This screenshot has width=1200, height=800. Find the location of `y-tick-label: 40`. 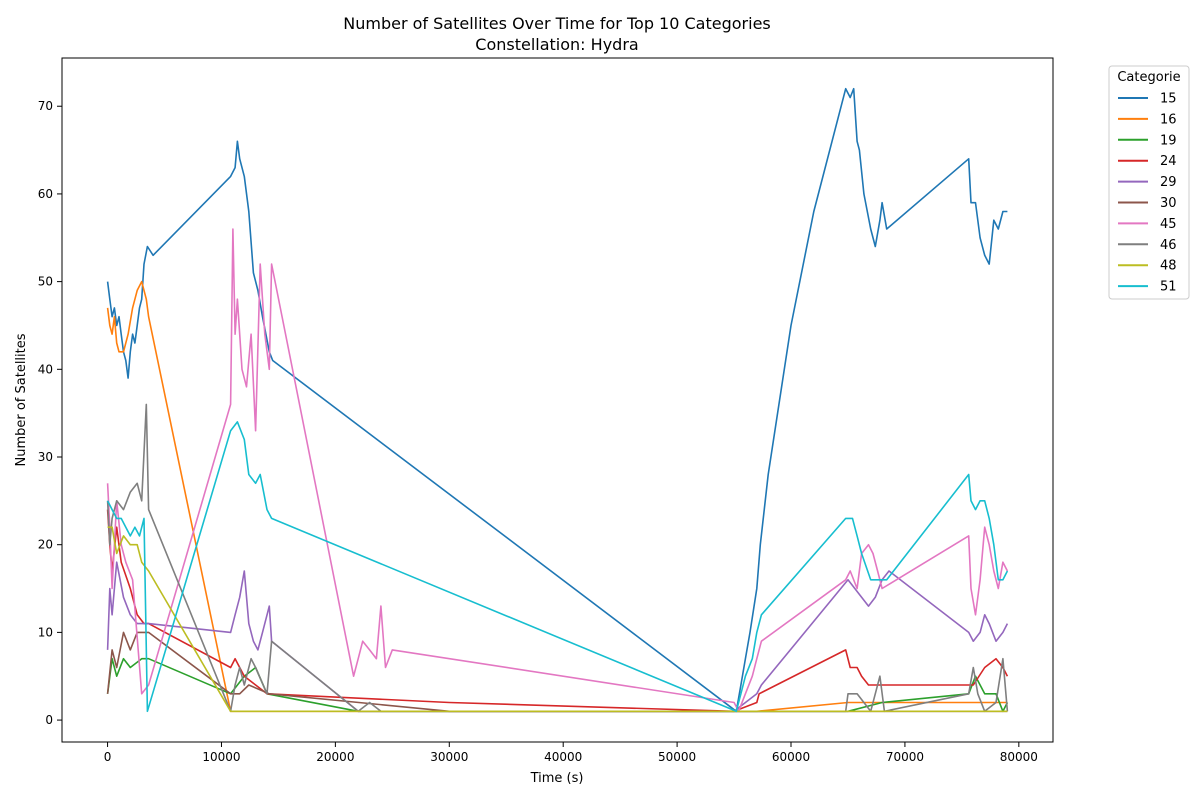

y-tick-label: 40 is located at coordinates (45, 369).